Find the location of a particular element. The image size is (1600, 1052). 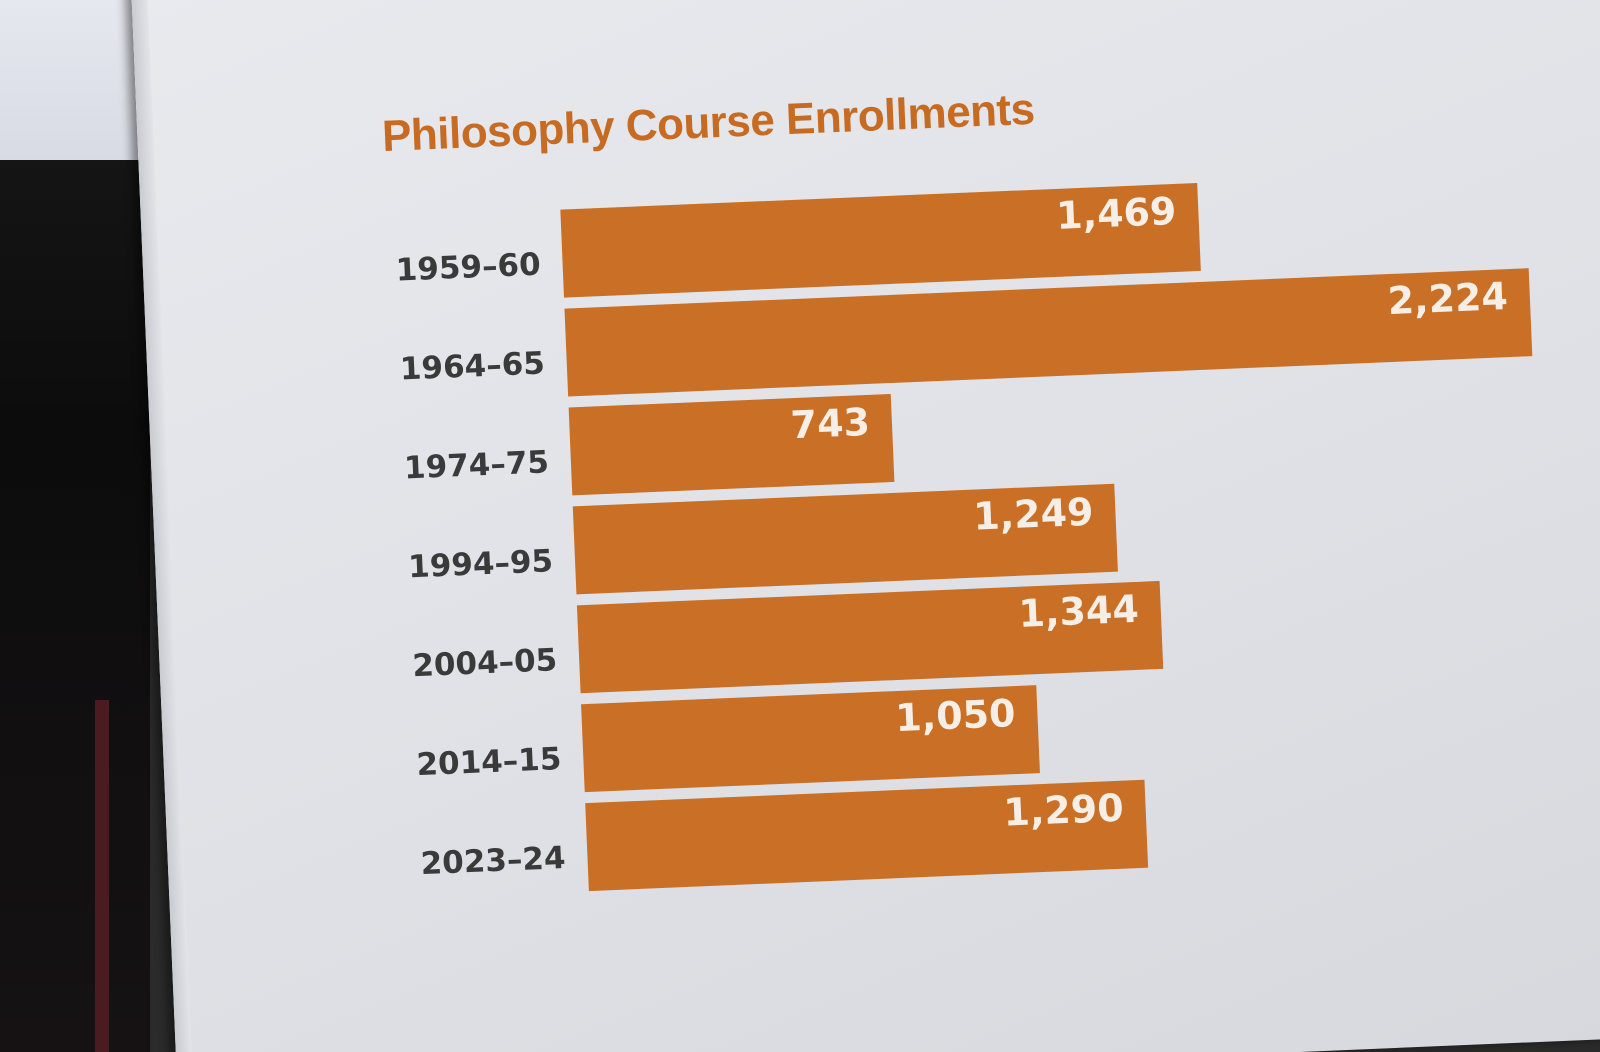

category-label-4: 2004–05 is located at coordinates (485, 663).